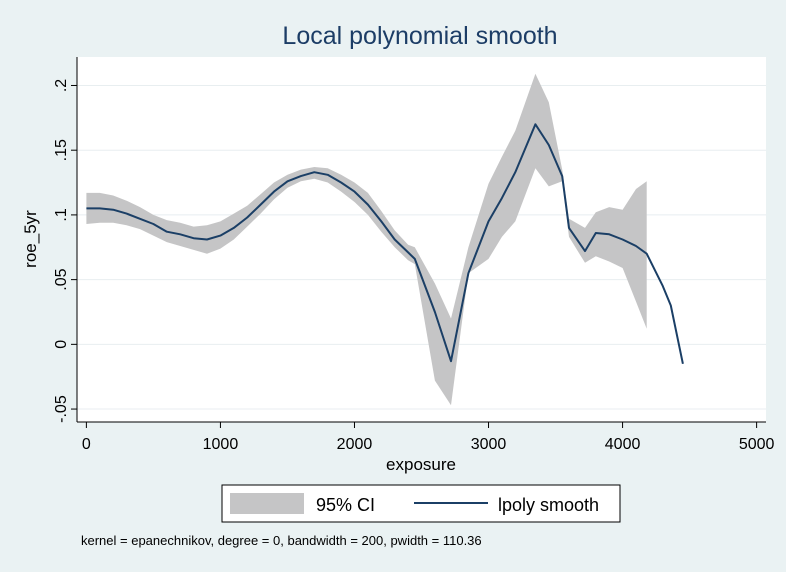 This screenshot has width=786, height=572. Describe the element at coordinates (421, 503) in the screenshot. I see `legend: 95% CI lpoly smooth` at that location.